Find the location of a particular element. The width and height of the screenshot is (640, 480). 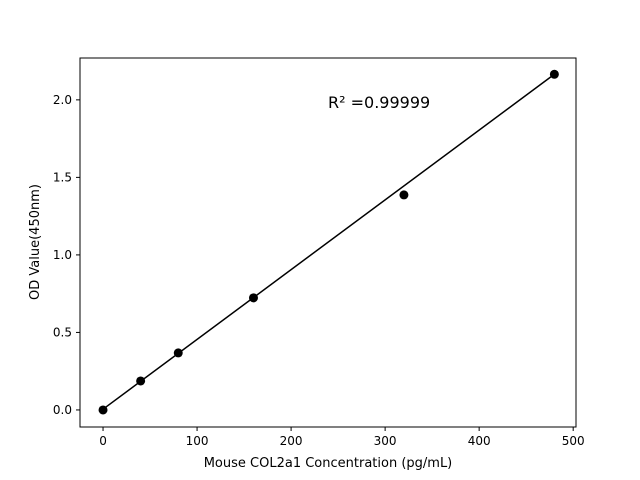

y-axis-label: OD Value(450nm) is located at coordinates (35, 242).